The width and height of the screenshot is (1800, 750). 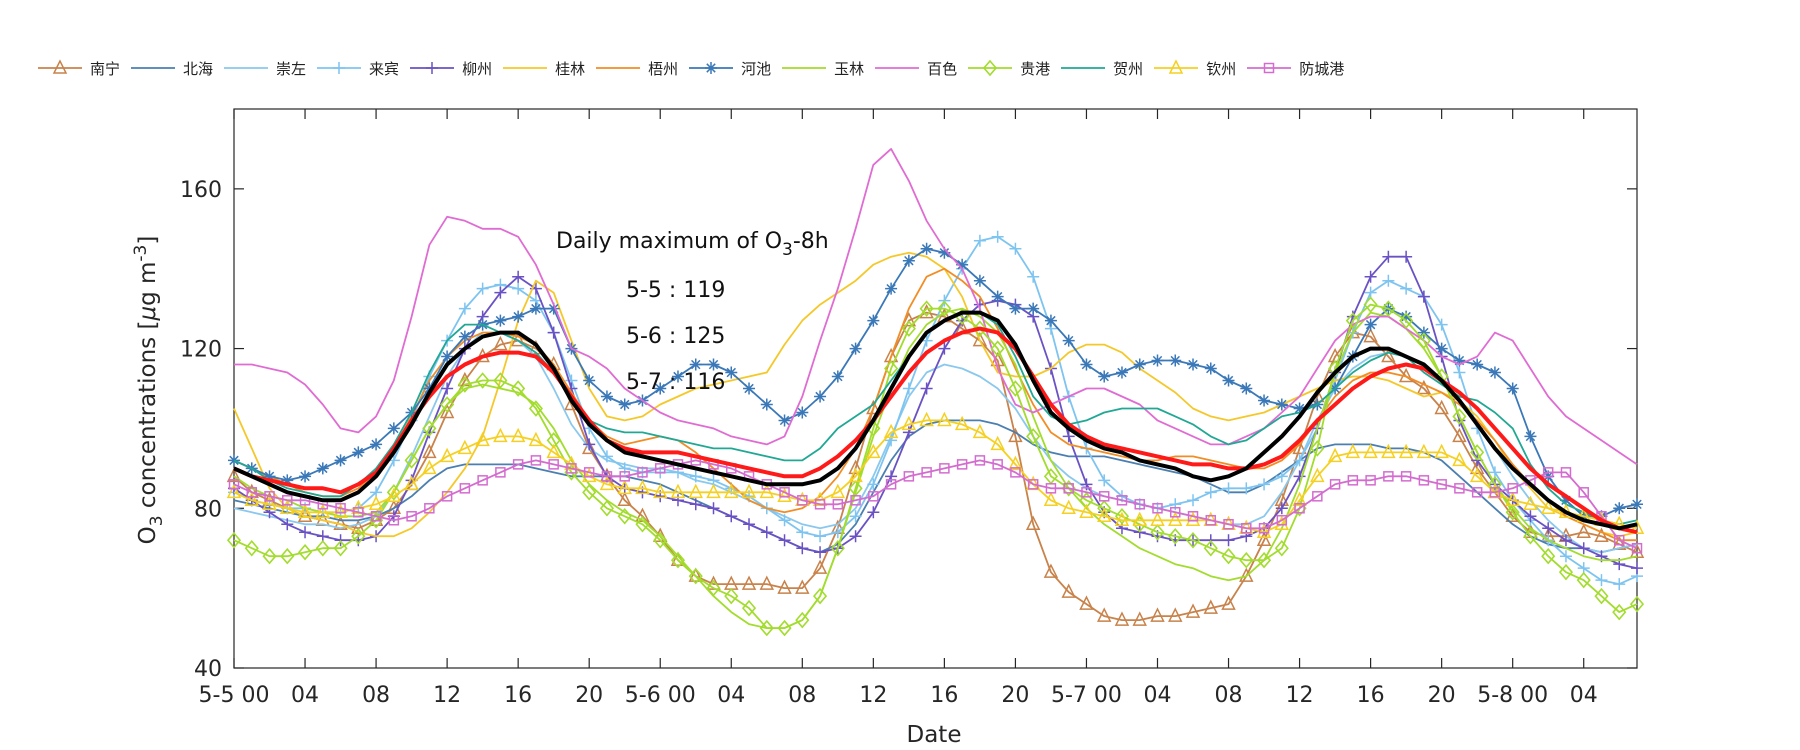 I want to click on series-14-line, so click(x=935, y=504).